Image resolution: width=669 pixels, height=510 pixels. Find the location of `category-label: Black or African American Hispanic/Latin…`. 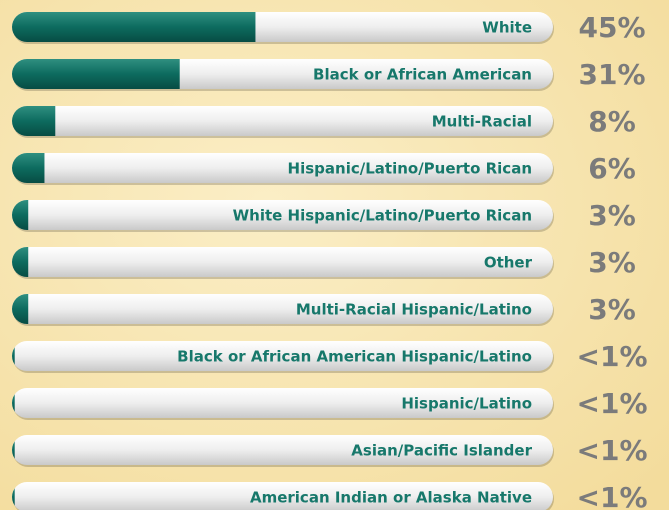

category-label: Black or African American Hispanic/Latin… is located at coordinates (354, 357).